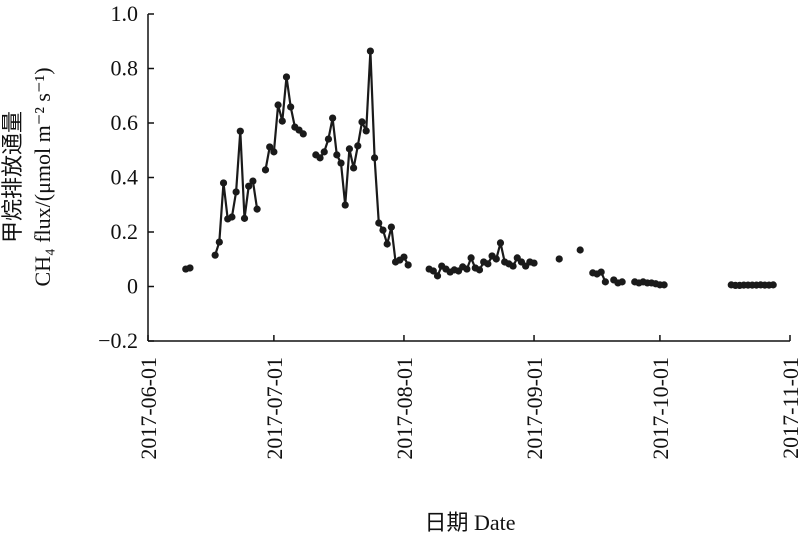 The height and width of the screenshot is (549, 800). What do you see at coordinates (404, 408) in the screenshot?
I see `x-tick-label: 2017-08-01` at bounding box center [404, 408].